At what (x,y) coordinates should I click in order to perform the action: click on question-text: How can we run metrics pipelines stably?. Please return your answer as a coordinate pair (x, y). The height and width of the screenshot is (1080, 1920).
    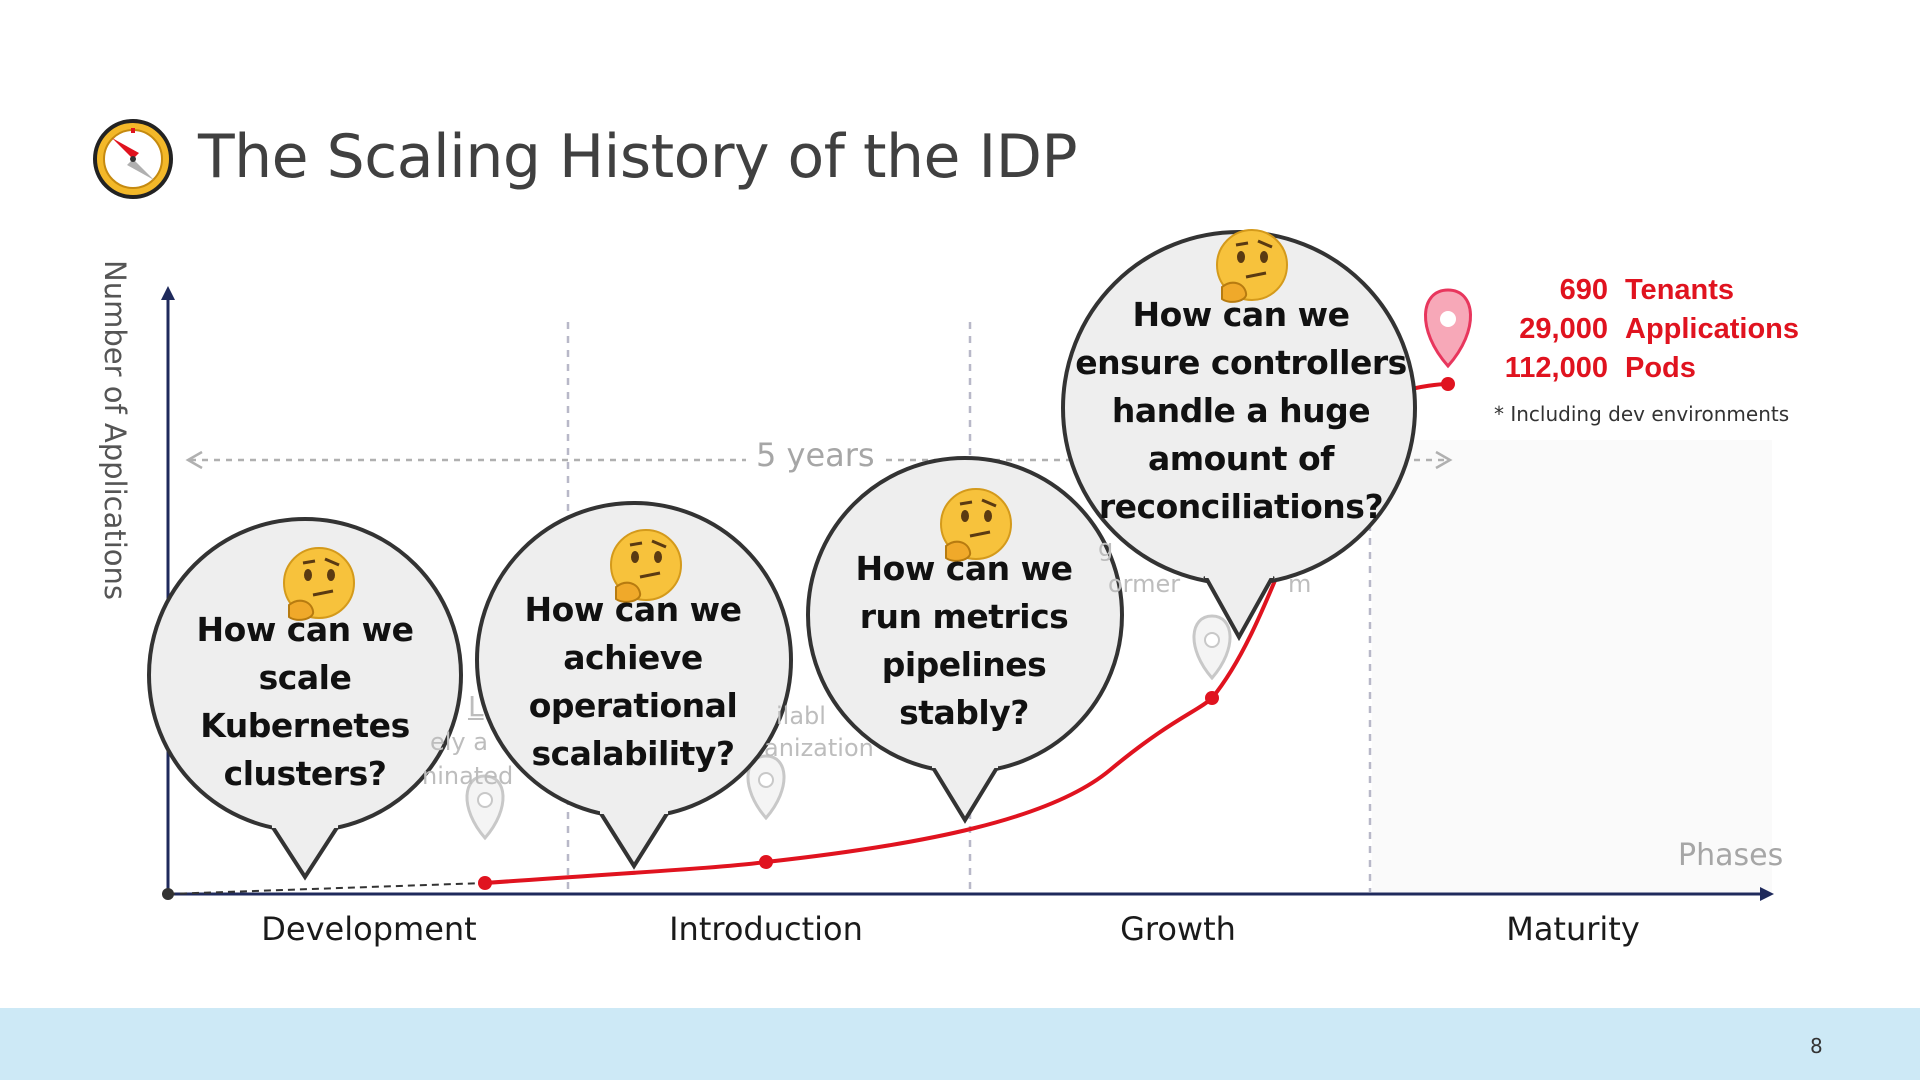
    Looking at the image, I should click on (964, 641).